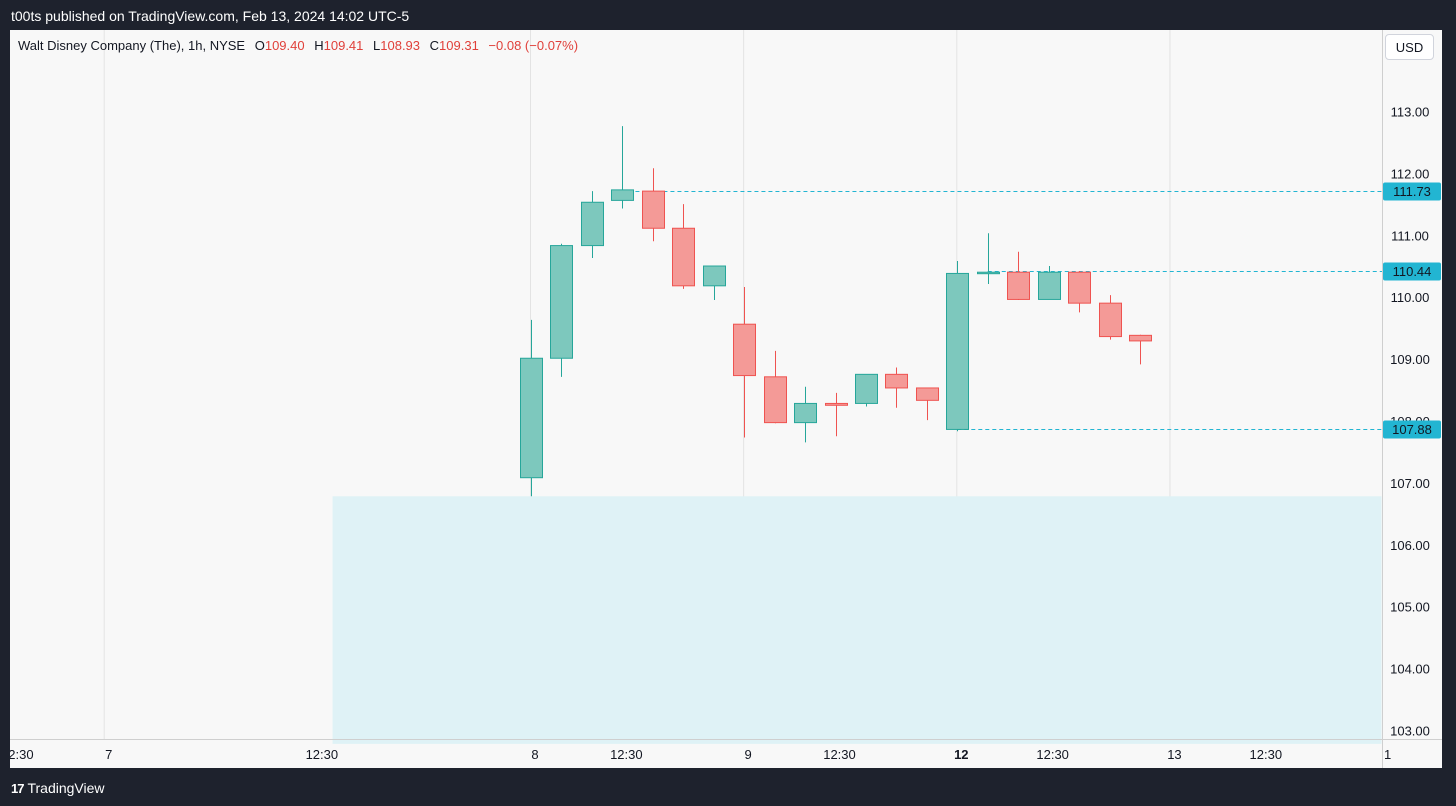 The width and height of the screenshot is (1456, 806). Describe the element at coordinates (1387, 754) in the screenshot. I see `time-tick-label: 1` at that location.